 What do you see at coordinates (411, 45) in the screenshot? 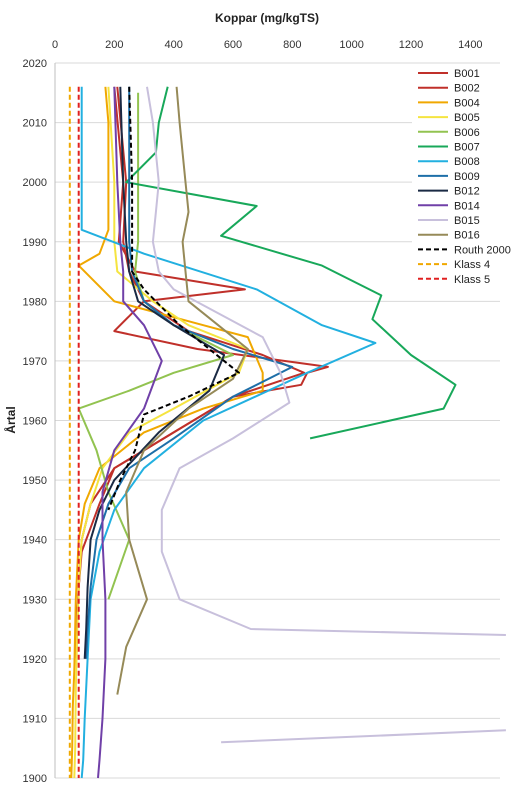
I see `x-tick-label: 1200` at bounding box center [411, 45].